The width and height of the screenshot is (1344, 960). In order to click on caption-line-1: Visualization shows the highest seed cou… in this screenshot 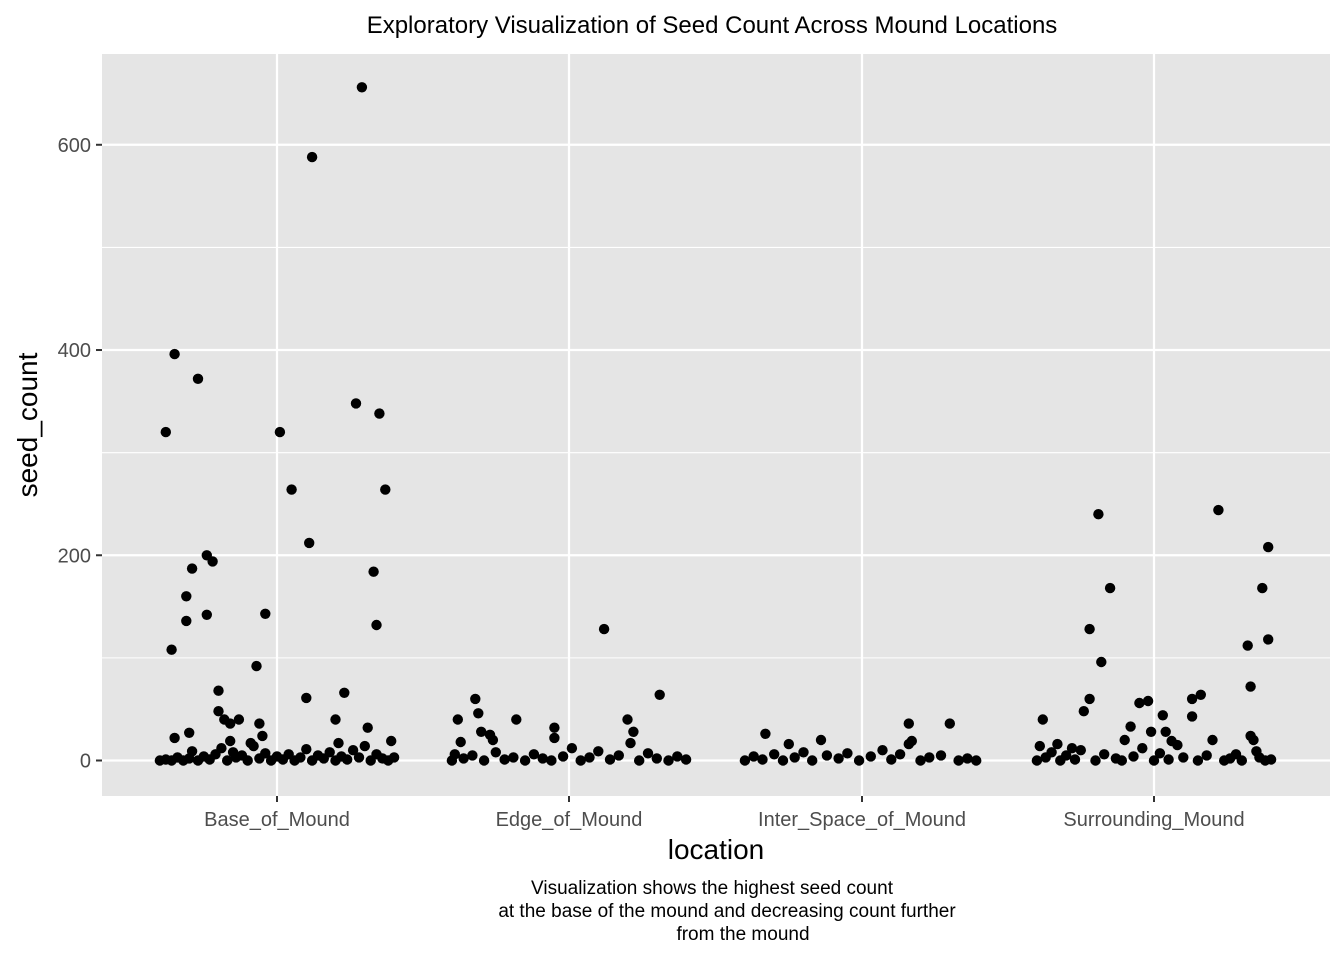, I will do `click(712, 888)`.